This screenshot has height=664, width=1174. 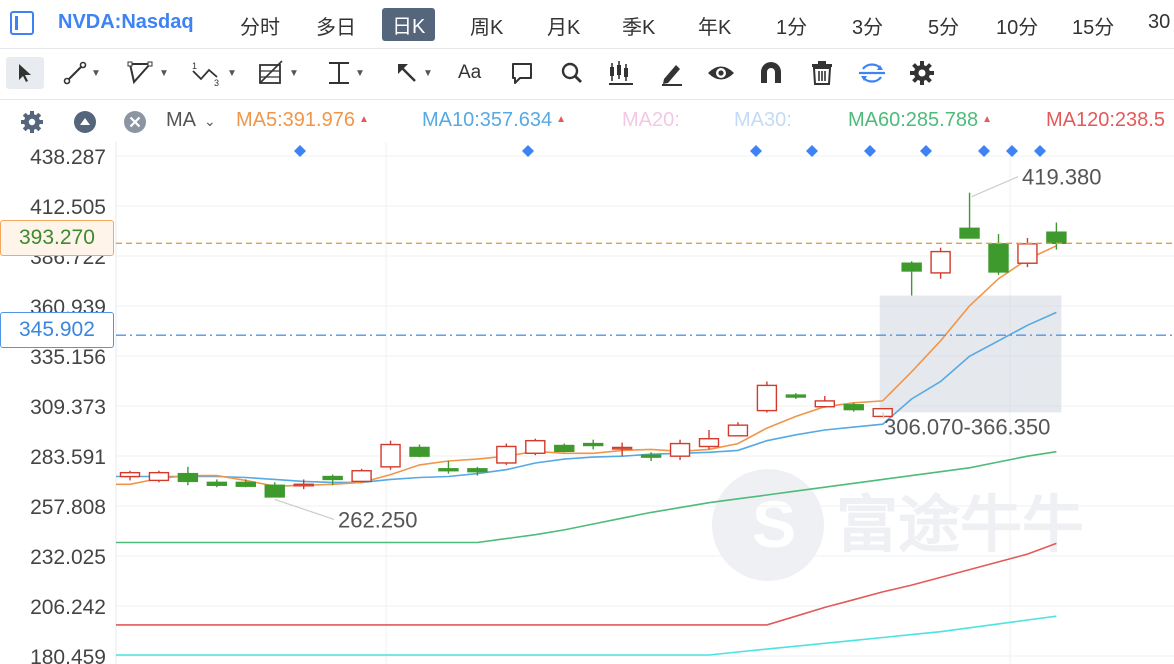 I want to click on ma120-line, so click(x=586, y=584).